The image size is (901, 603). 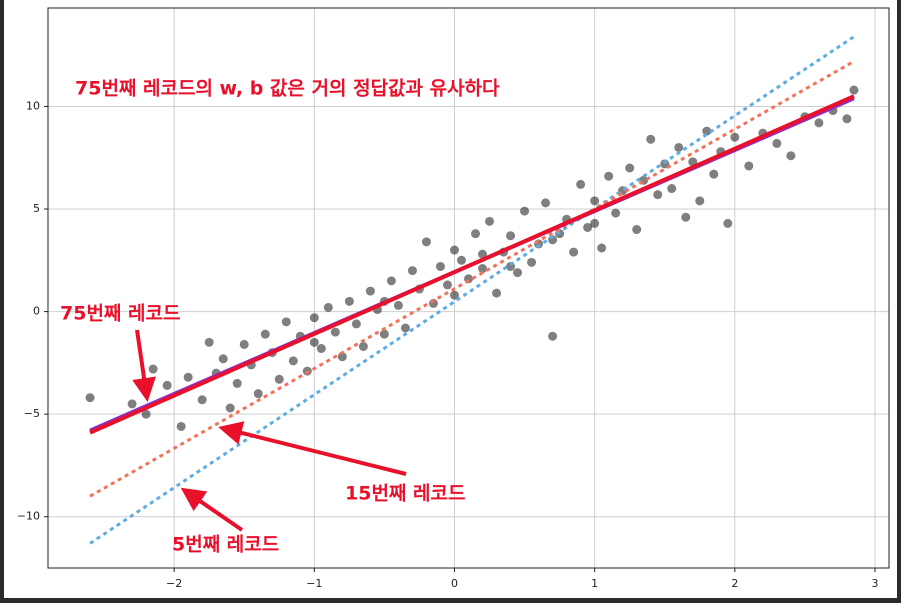 What do you see at coordinates (314, 583) in the screenshot?
I see `x-tick-label: −1` at bounding box center [314, 583].